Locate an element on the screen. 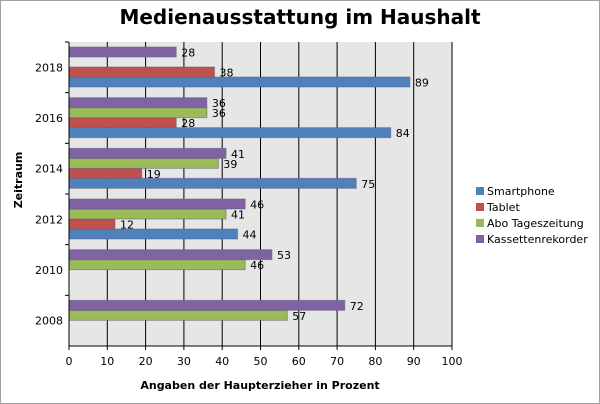 This screenshot has height=404, width=600. x-tick-label: 80 is located at coordinates (375, 361).